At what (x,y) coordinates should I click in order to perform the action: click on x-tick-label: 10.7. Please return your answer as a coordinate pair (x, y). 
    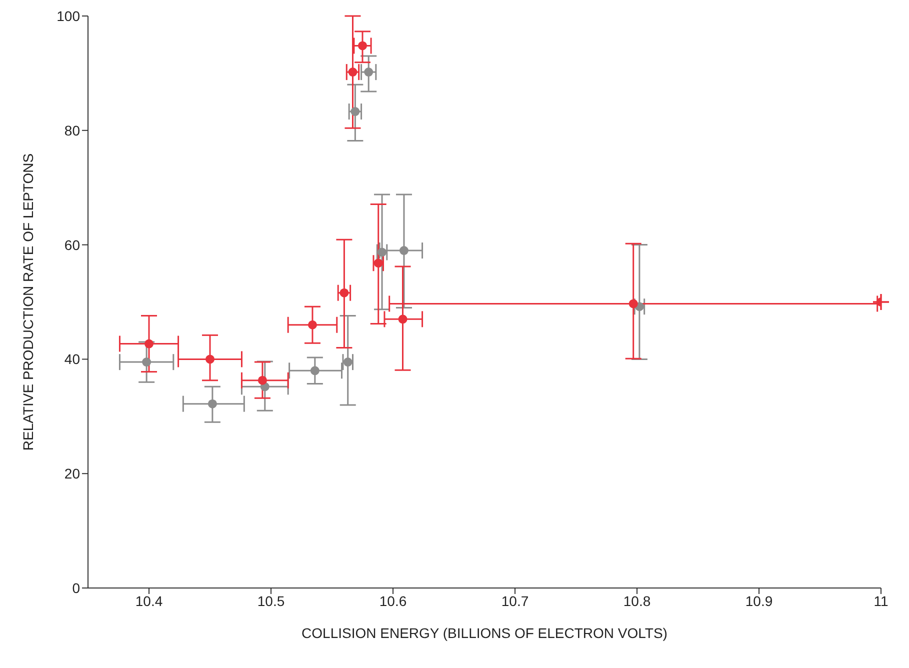
    Looking at the image, I should click on (515, 600).